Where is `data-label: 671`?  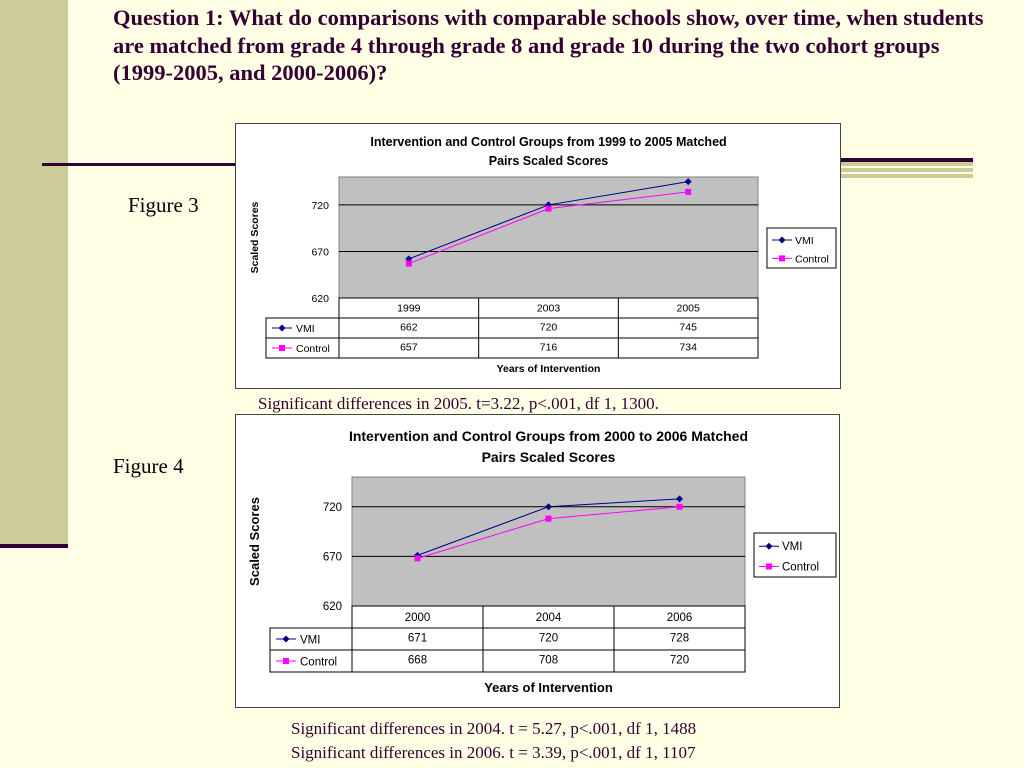
data-label: 671 is located at coordinates (417, 639).